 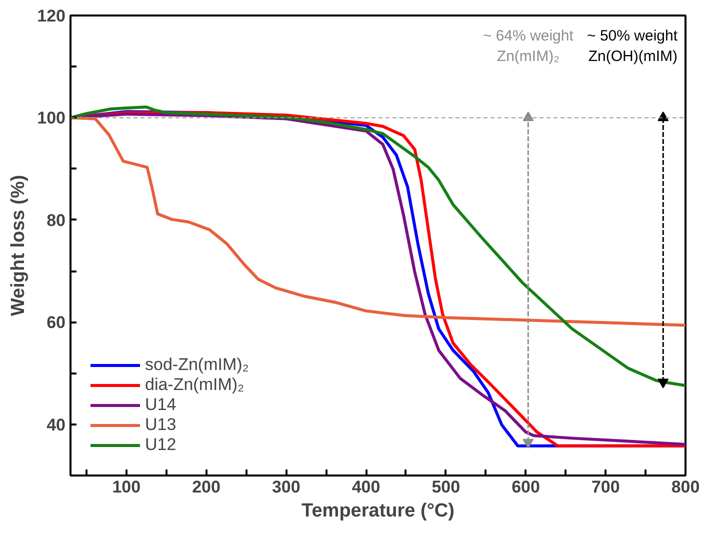 What do you see at coordinates (526, 487) in the screenshot?
I see `x-tick-label: 600` at bounding box center [526, 487].